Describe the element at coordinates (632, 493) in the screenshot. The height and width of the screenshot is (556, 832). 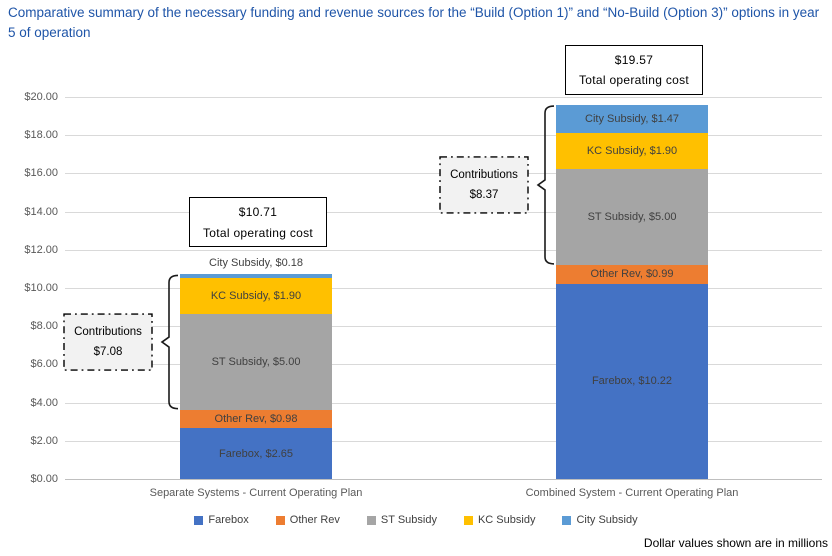
I see `x-axis-category-label: Combined System - Current Operating Plan` at that location.